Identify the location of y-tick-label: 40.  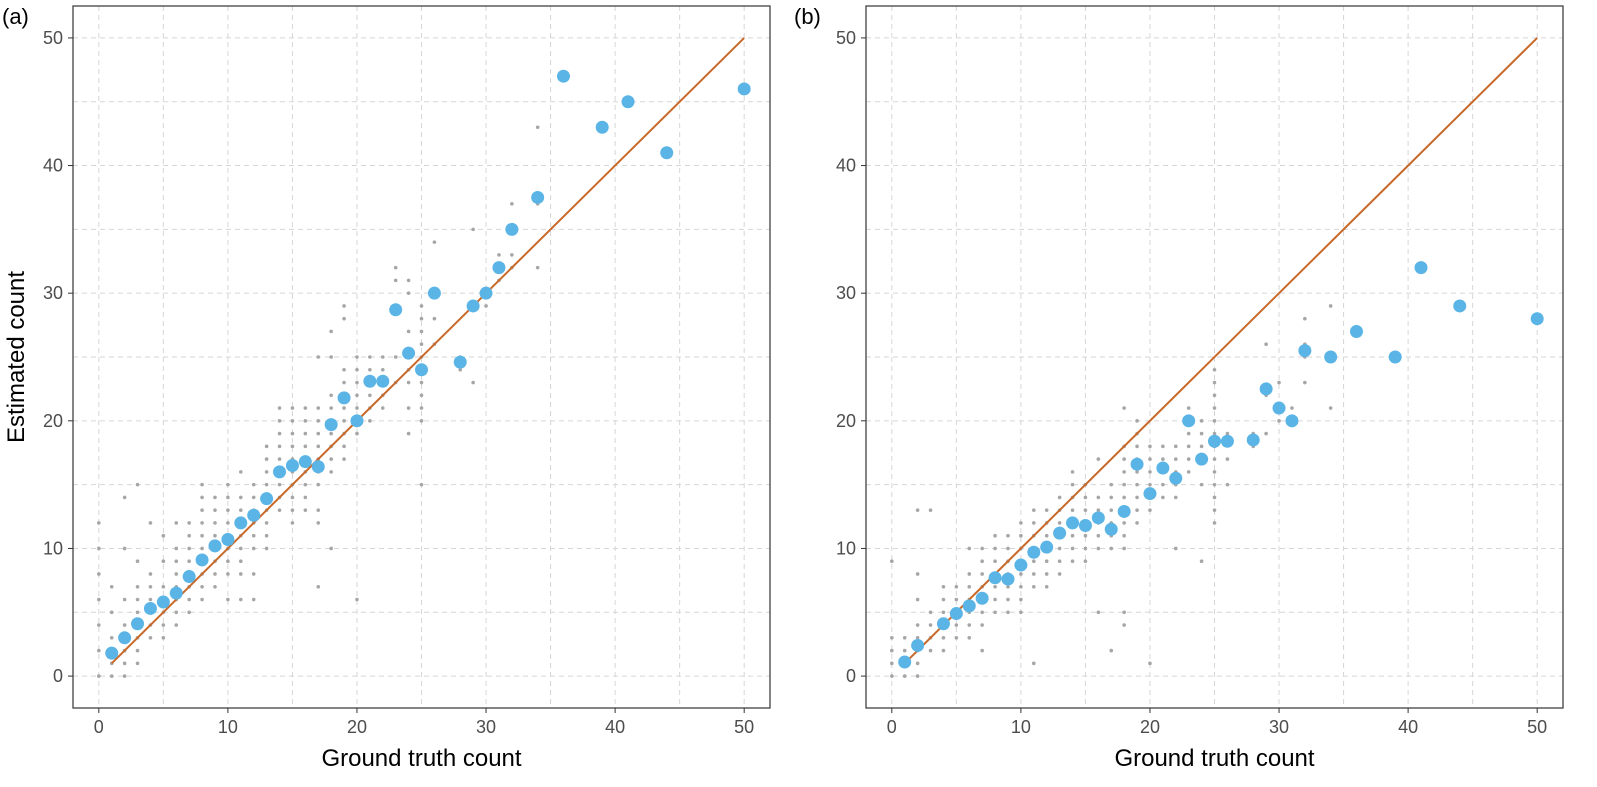
(846, 166).